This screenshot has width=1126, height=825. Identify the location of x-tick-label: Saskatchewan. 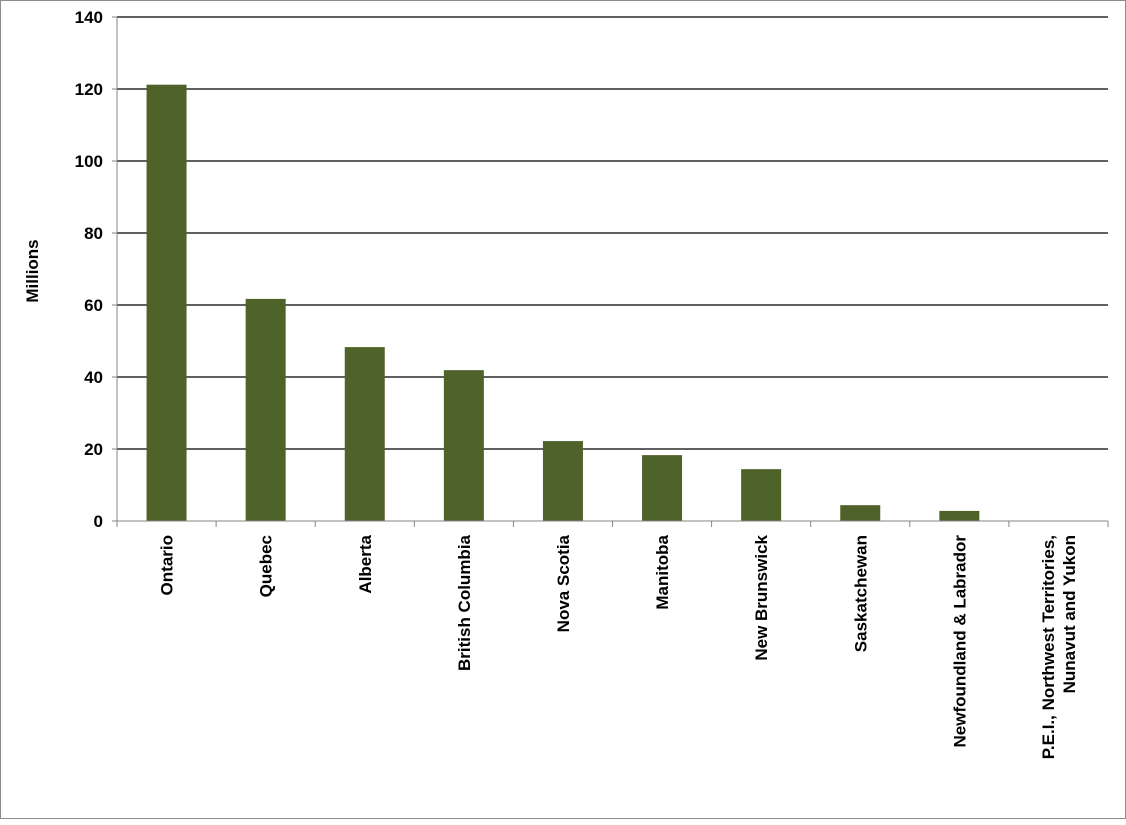
(860, 593).